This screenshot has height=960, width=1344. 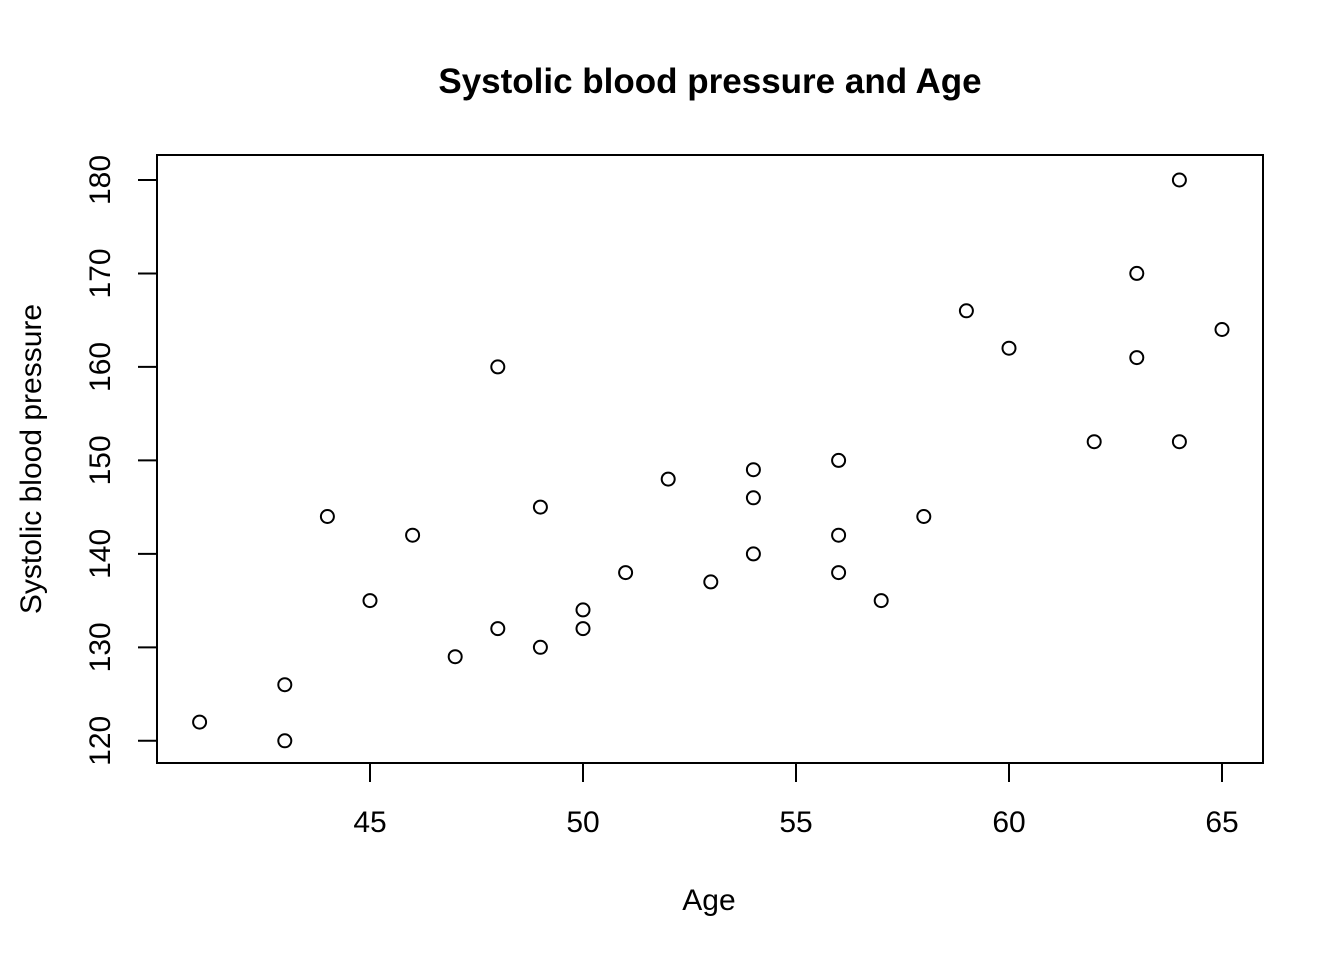 What do you see at coordinates (100, 741) in the screenshot?
I see `y-tick-label: 120` at bounding box center [100, 741].